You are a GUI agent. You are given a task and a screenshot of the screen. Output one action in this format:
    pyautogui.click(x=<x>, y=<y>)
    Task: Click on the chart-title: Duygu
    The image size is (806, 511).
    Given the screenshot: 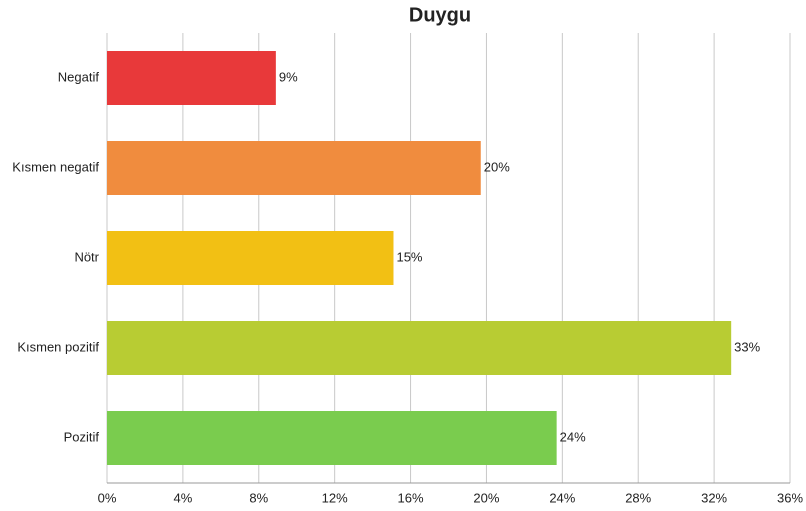 What is the action you would take?
    pyautogui.click(x=440, y=15)
    